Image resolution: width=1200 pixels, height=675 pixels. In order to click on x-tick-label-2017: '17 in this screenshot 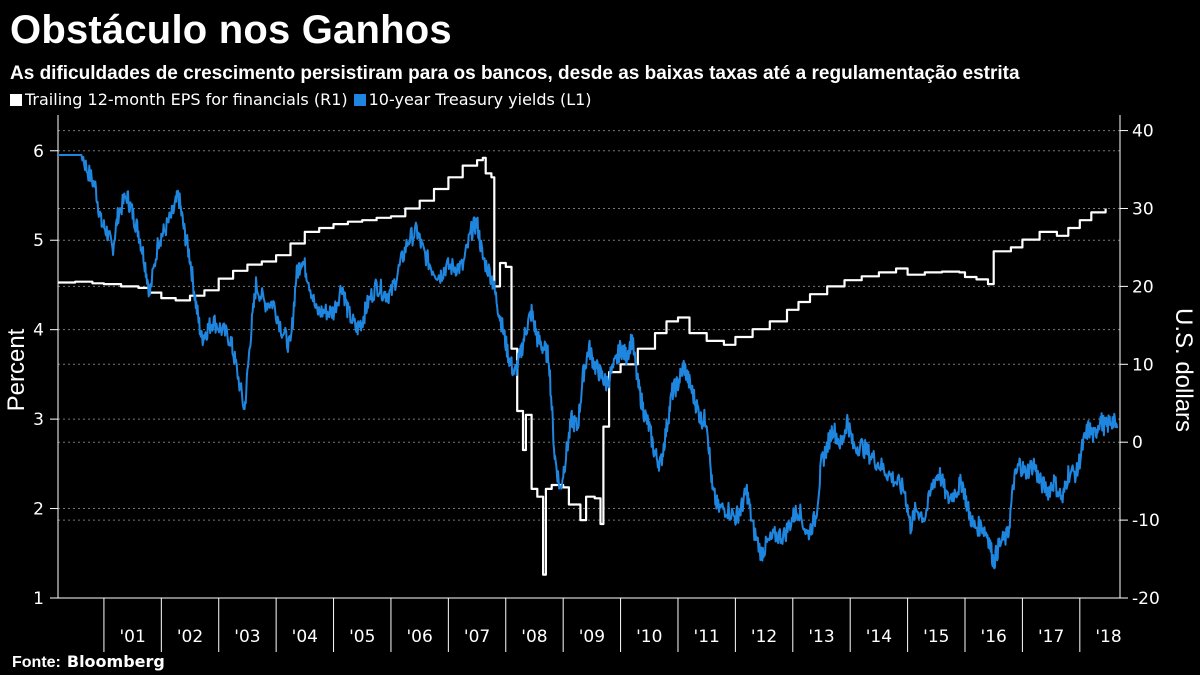, I will do `click(1051, 637)`.